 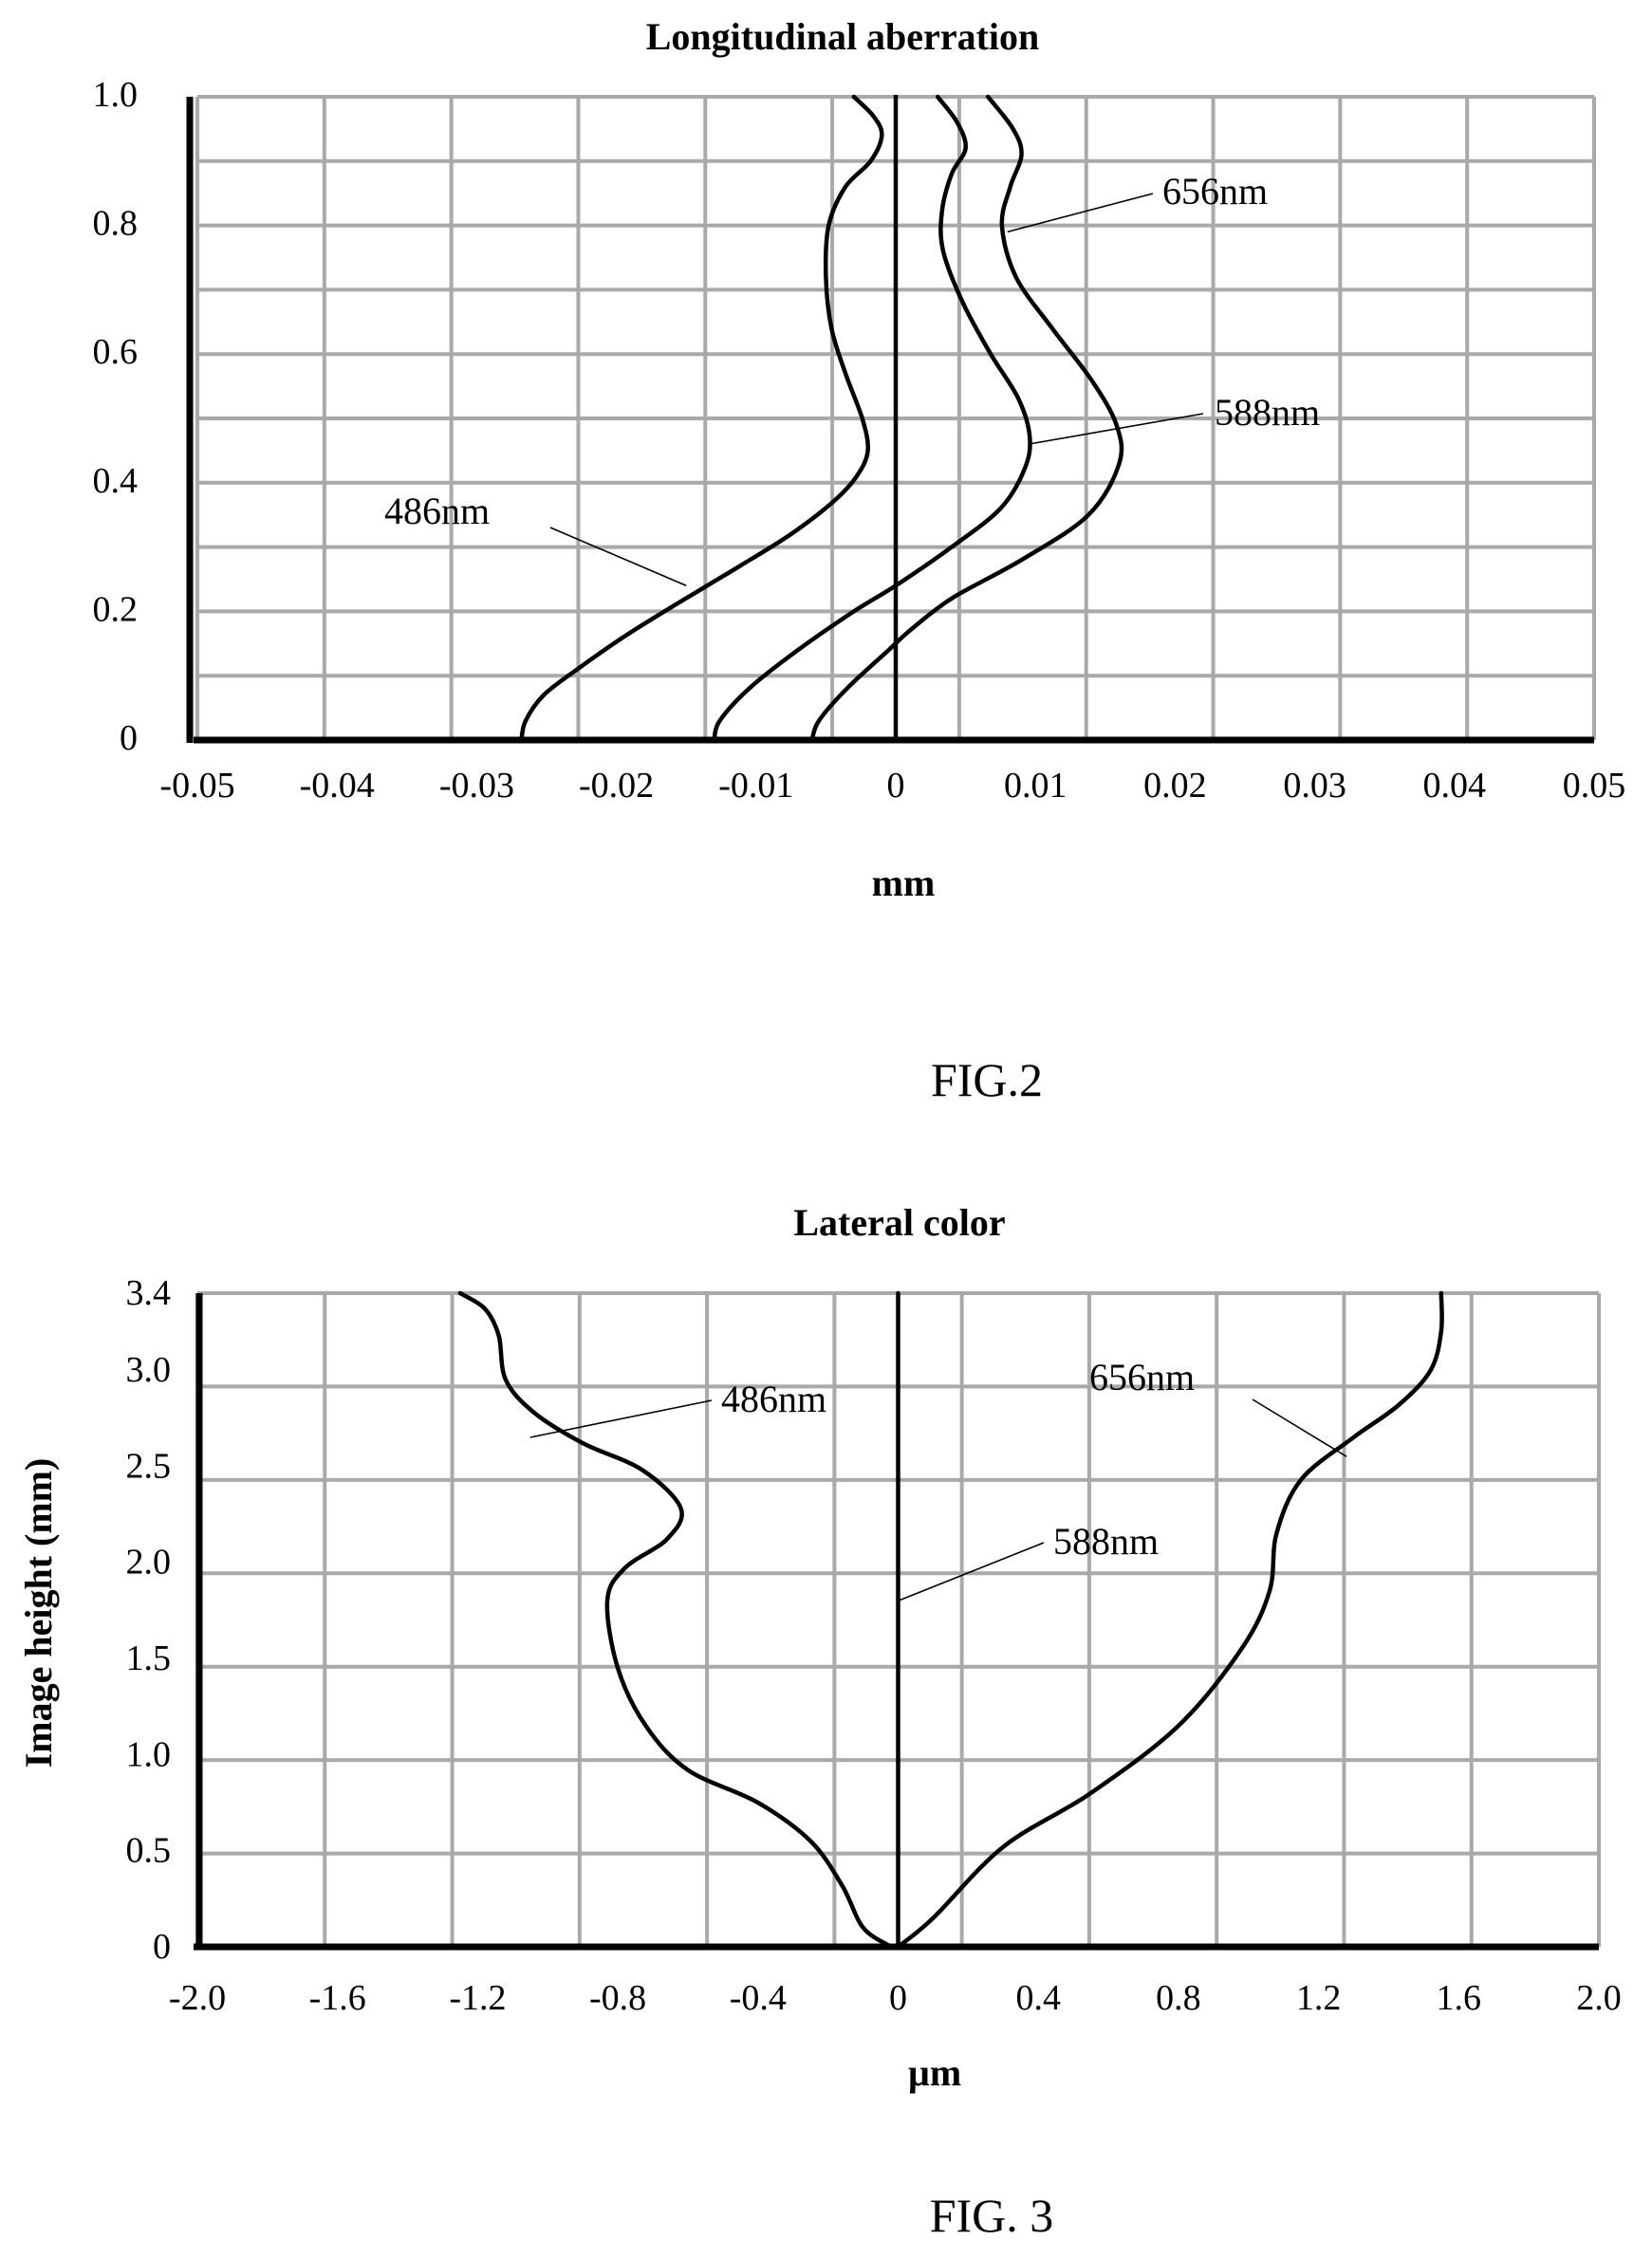 I want to click on chart-title: Longitudinal aberration, so click(x=843, y=36).